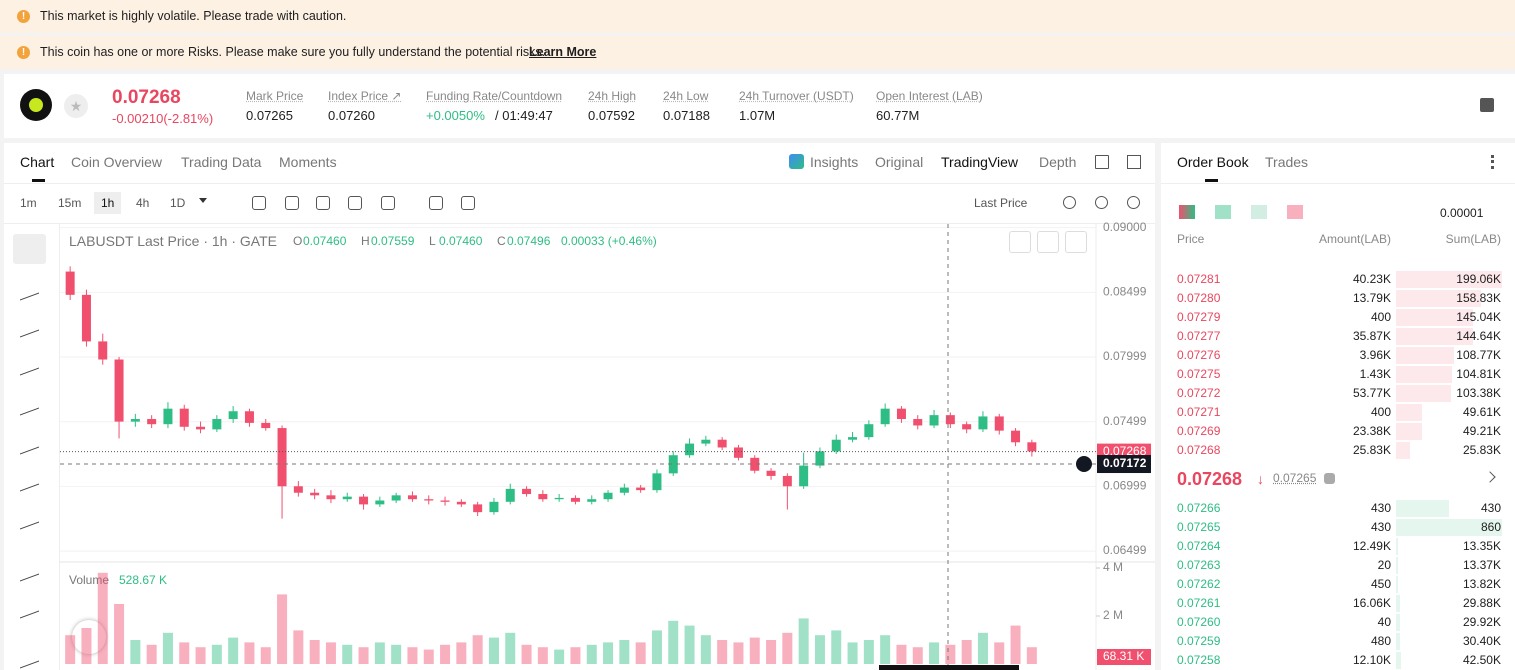 The width and height of the screenshot is (1515, 670). What do you see at coordinates (980, 162) in the screenshot?
I see `view-tab: TradingView` at bounding box center [980, 162].